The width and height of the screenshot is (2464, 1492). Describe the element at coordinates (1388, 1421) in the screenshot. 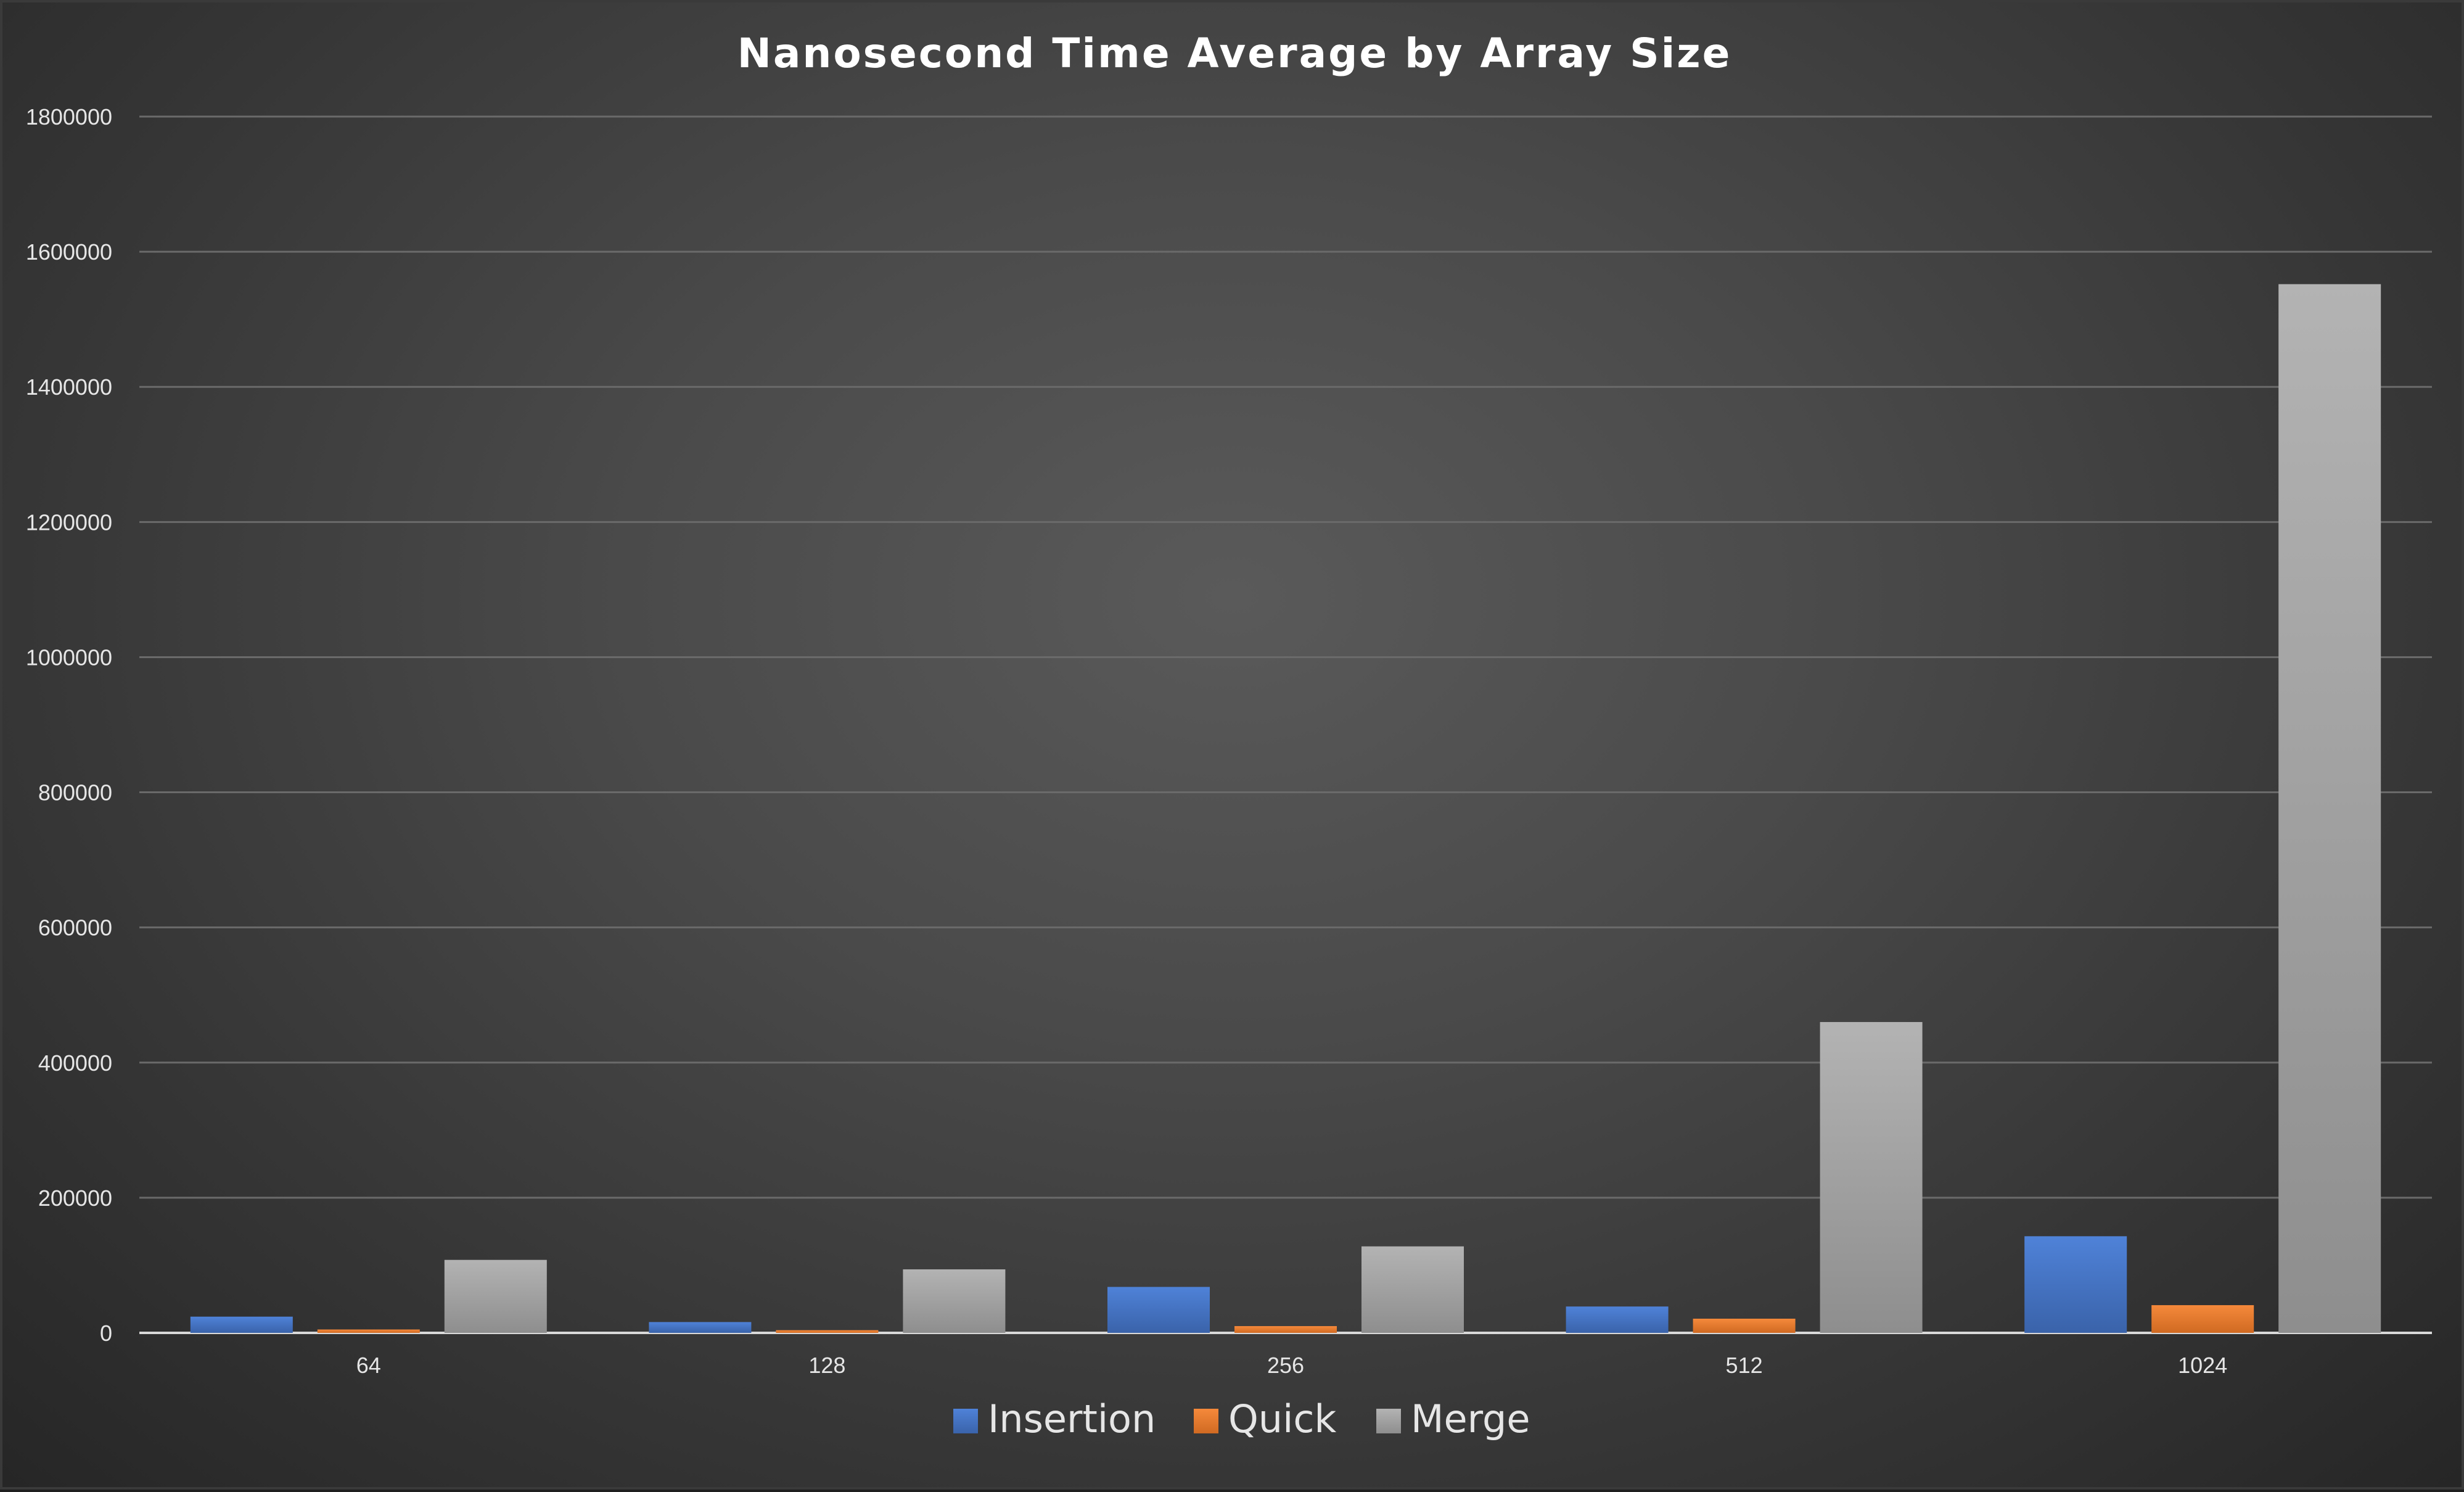

I see `legend-swatch-merge` at that location.